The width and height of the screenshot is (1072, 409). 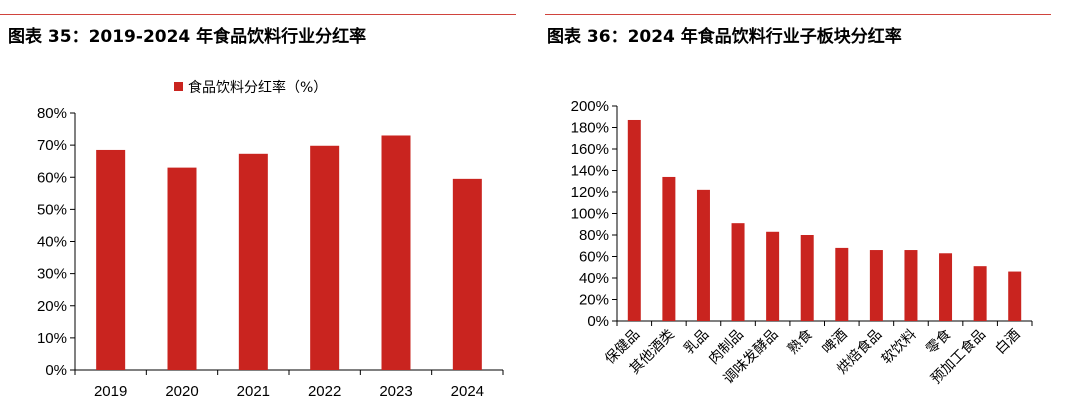 I want to click on x-tick-label: 白酒, so click(x=1007, y=342).